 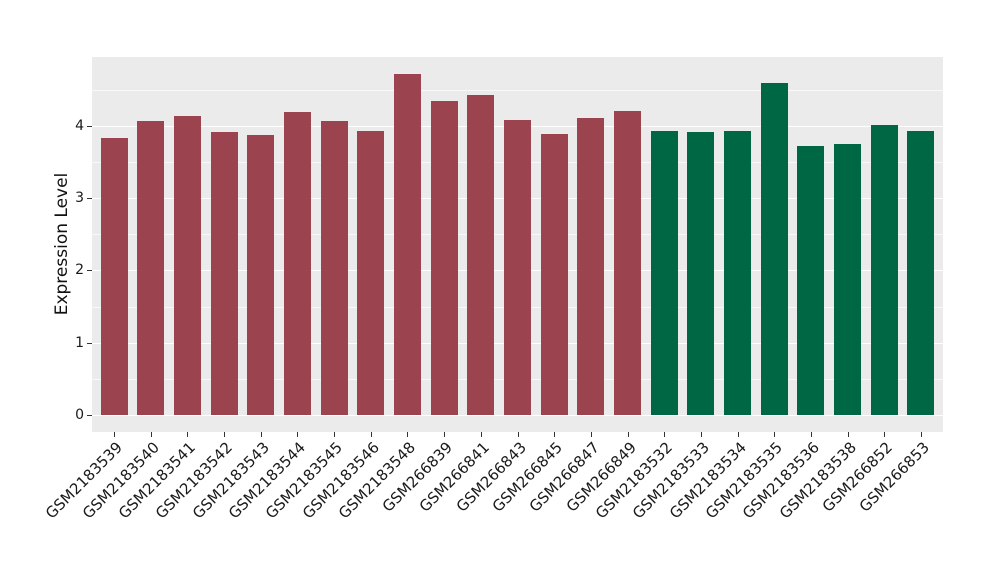 I want to click on y-tick-label: 3, so click(x=79, y=198).